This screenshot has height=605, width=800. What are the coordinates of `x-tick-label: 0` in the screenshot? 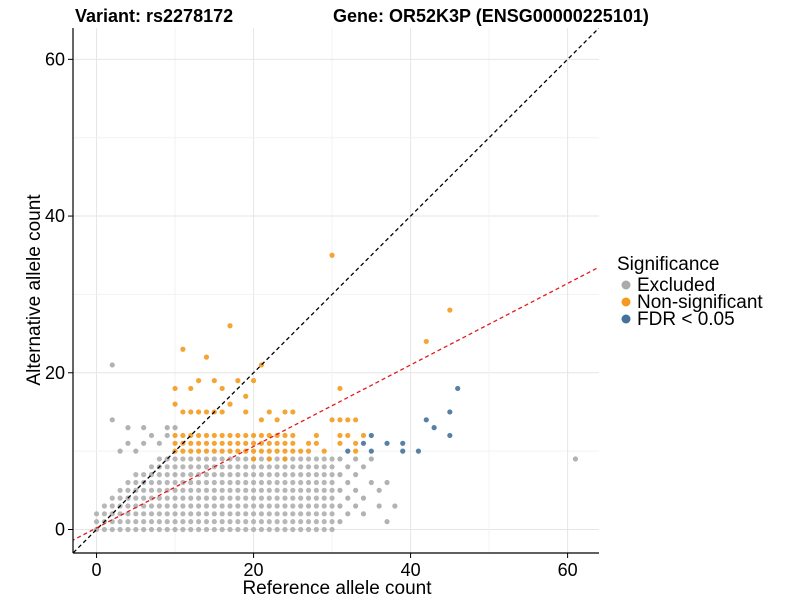 It's located at (97, 570).